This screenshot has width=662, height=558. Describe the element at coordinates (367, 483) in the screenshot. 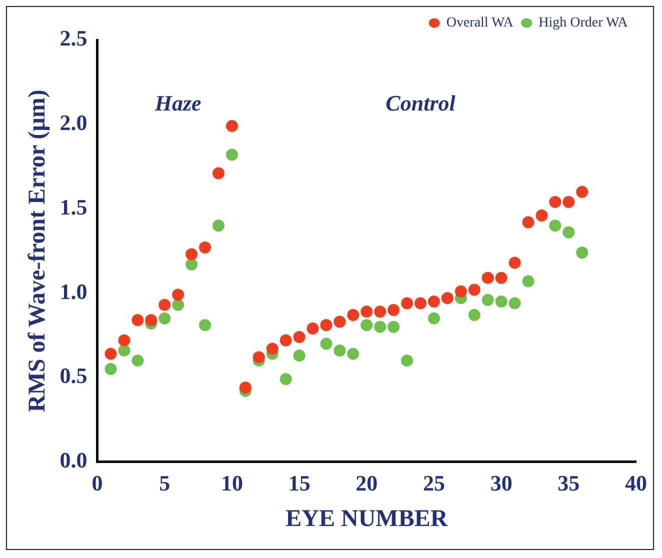

I see `x-tick-label: 20` at that location.